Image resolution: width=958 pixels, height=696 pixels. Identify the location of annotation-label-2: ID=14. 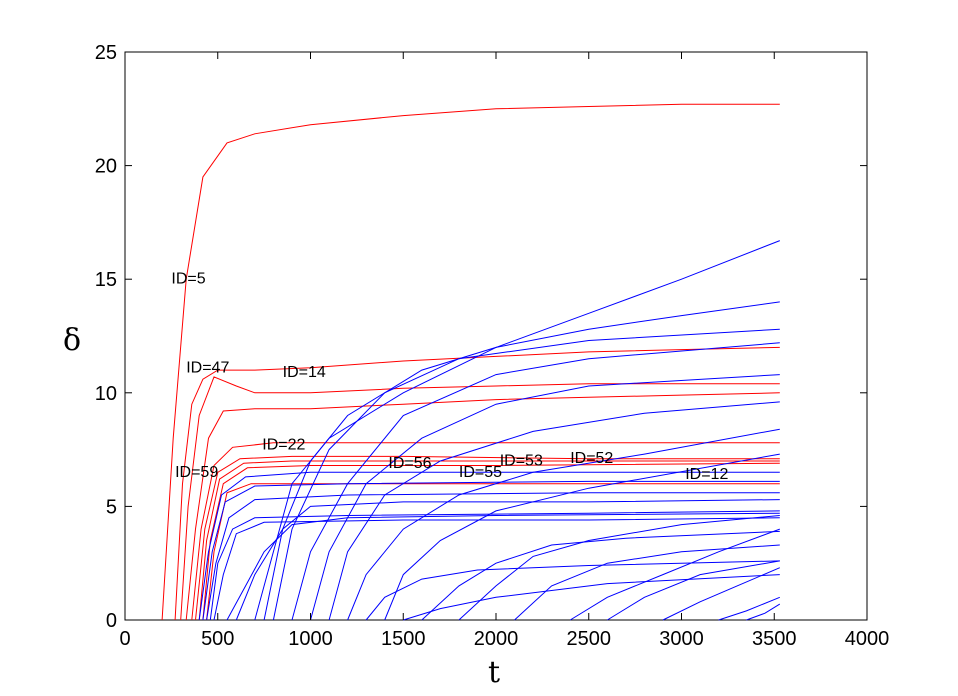
(304, 372).